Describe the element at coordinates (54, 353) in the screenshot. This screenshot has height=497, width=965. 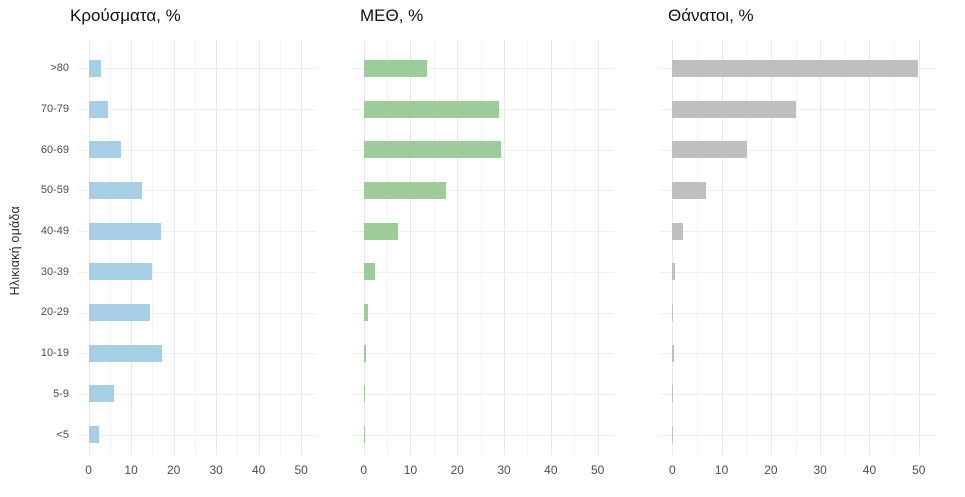
I see `y-axis-label: 10-19` at that location.